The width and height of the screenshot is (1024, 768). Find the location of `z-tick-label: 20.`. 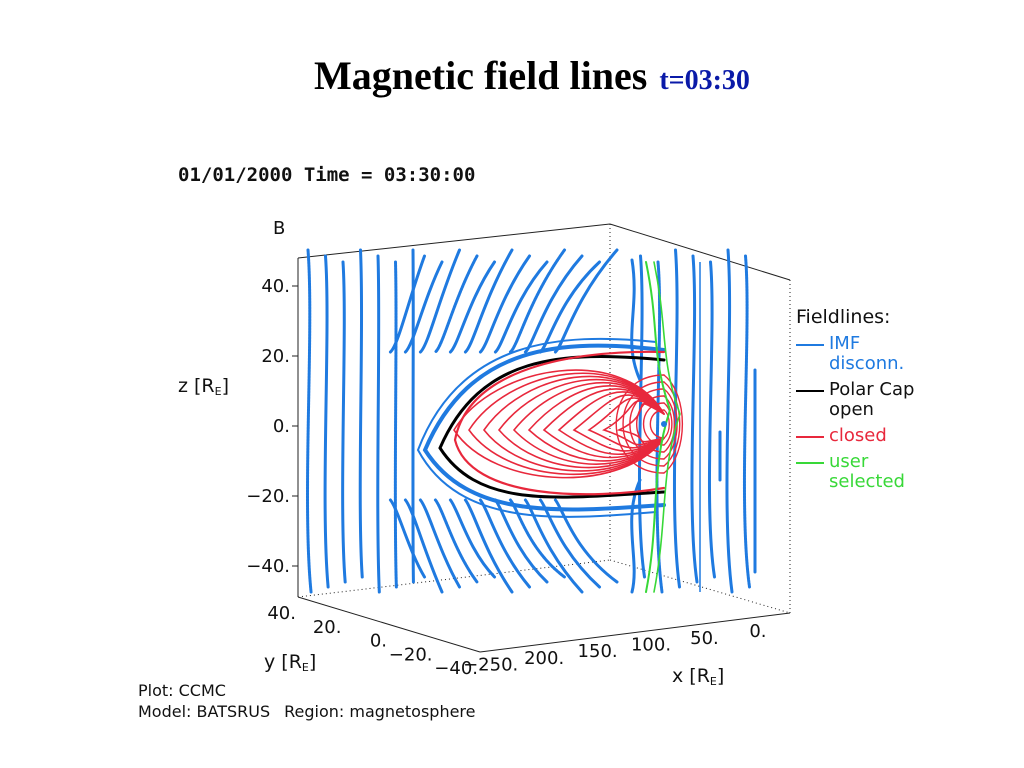

z-tick-label: 20. is located at coordinates (275, 356).